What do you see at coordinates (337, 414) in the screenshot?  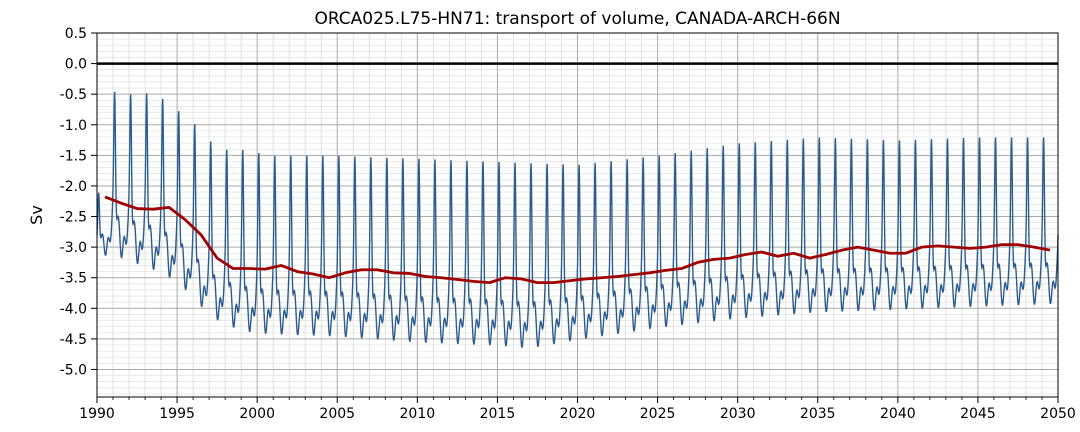 I see `x-tick-label: 2005` at bounding box center [337, 414].